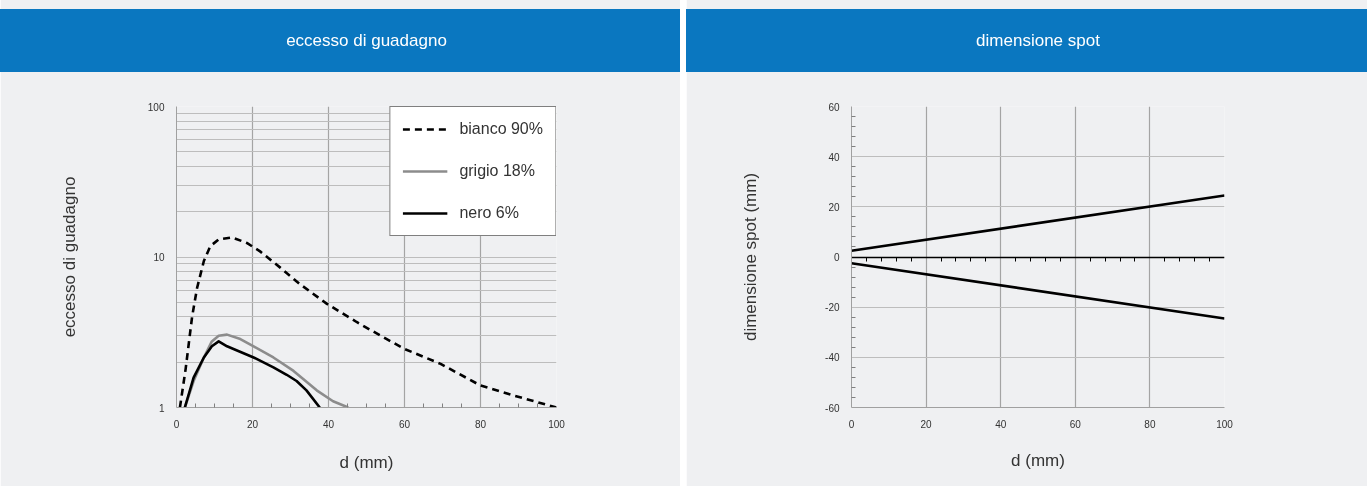 Image resolution: width=1367 pixels, height=486 pixels. What do you see at coordinates (834, 107) in the screenshot?
I see `y-tick-label: 60` at bounding box center [834, 107].